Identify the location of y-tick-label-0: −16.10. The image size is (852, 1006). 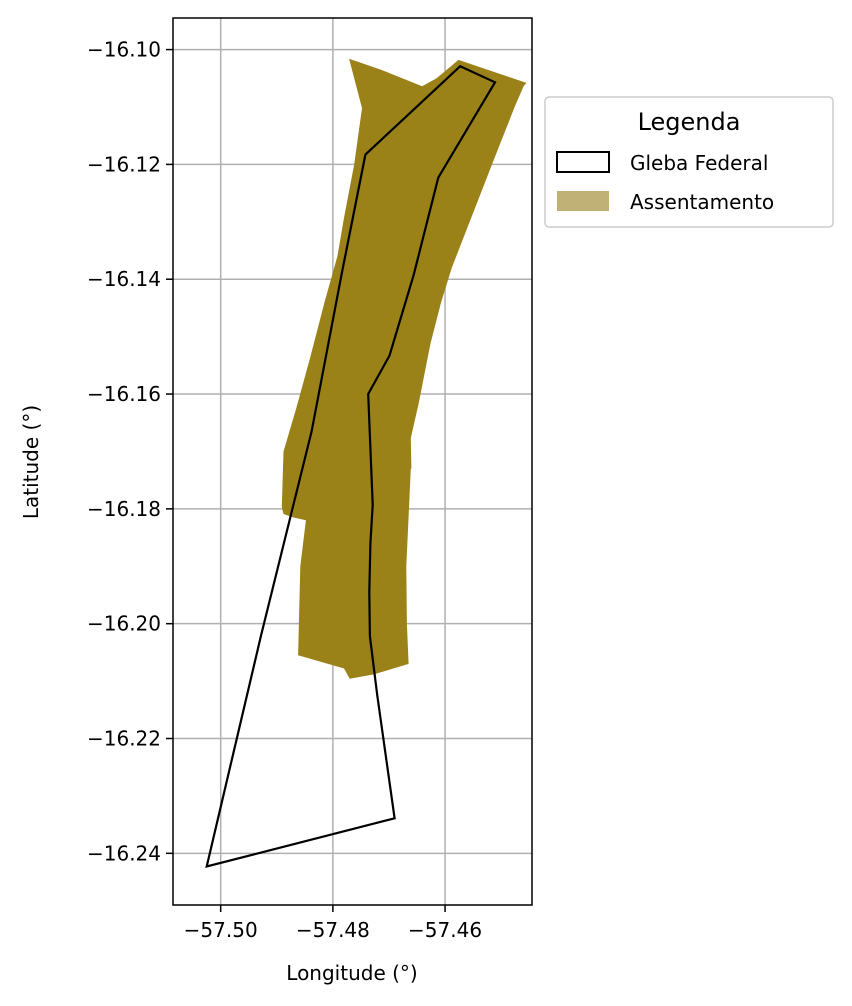
(124, 50).